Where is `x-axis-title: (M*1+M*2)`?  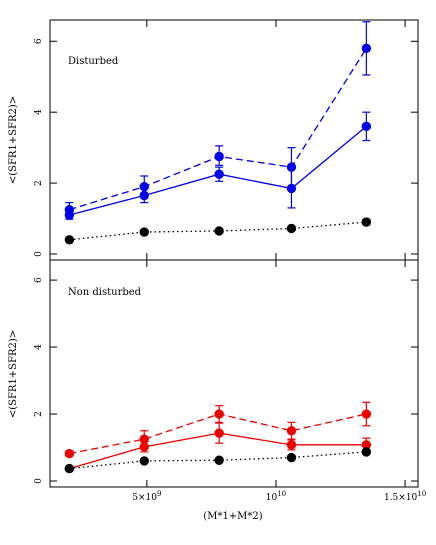 x-axis-title: (M*1+M*2) is located at coordinates (232, 516).